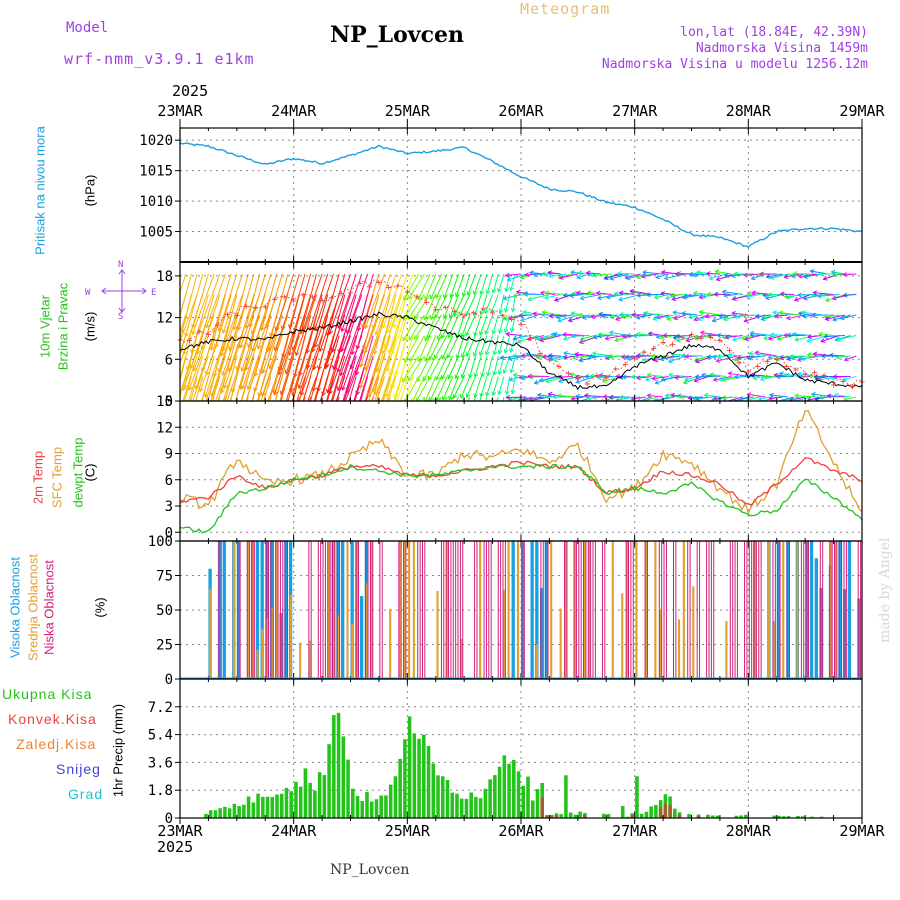 This screenshot has height=900, width=900. Describe the element at coordinates (190, 91) in the screenshot. I see `year-top: 2025` at that location.